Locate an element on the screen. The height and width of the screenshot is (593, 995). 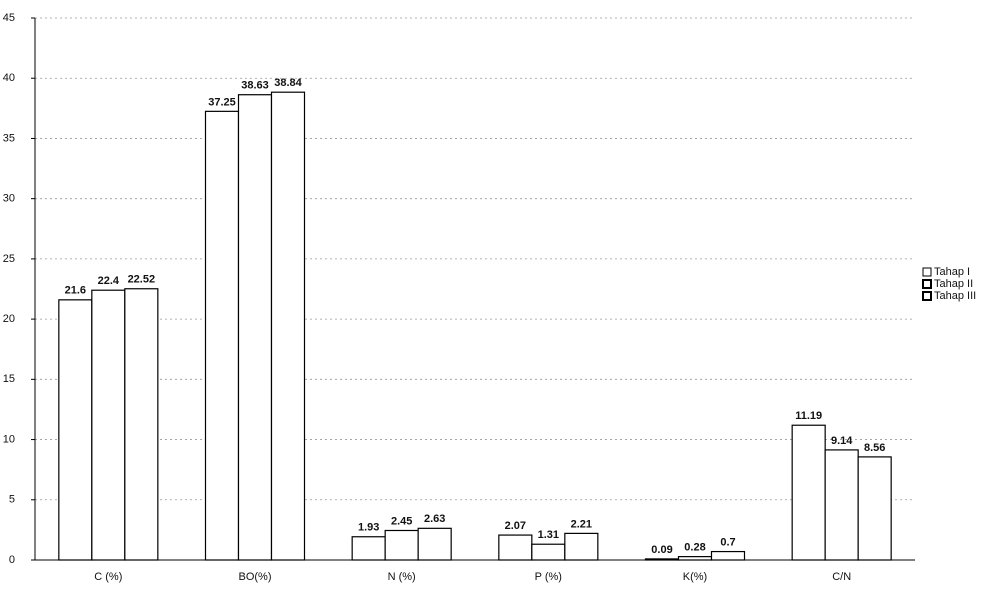
y-tick-label: 10 is located at coordinates (9, 439).